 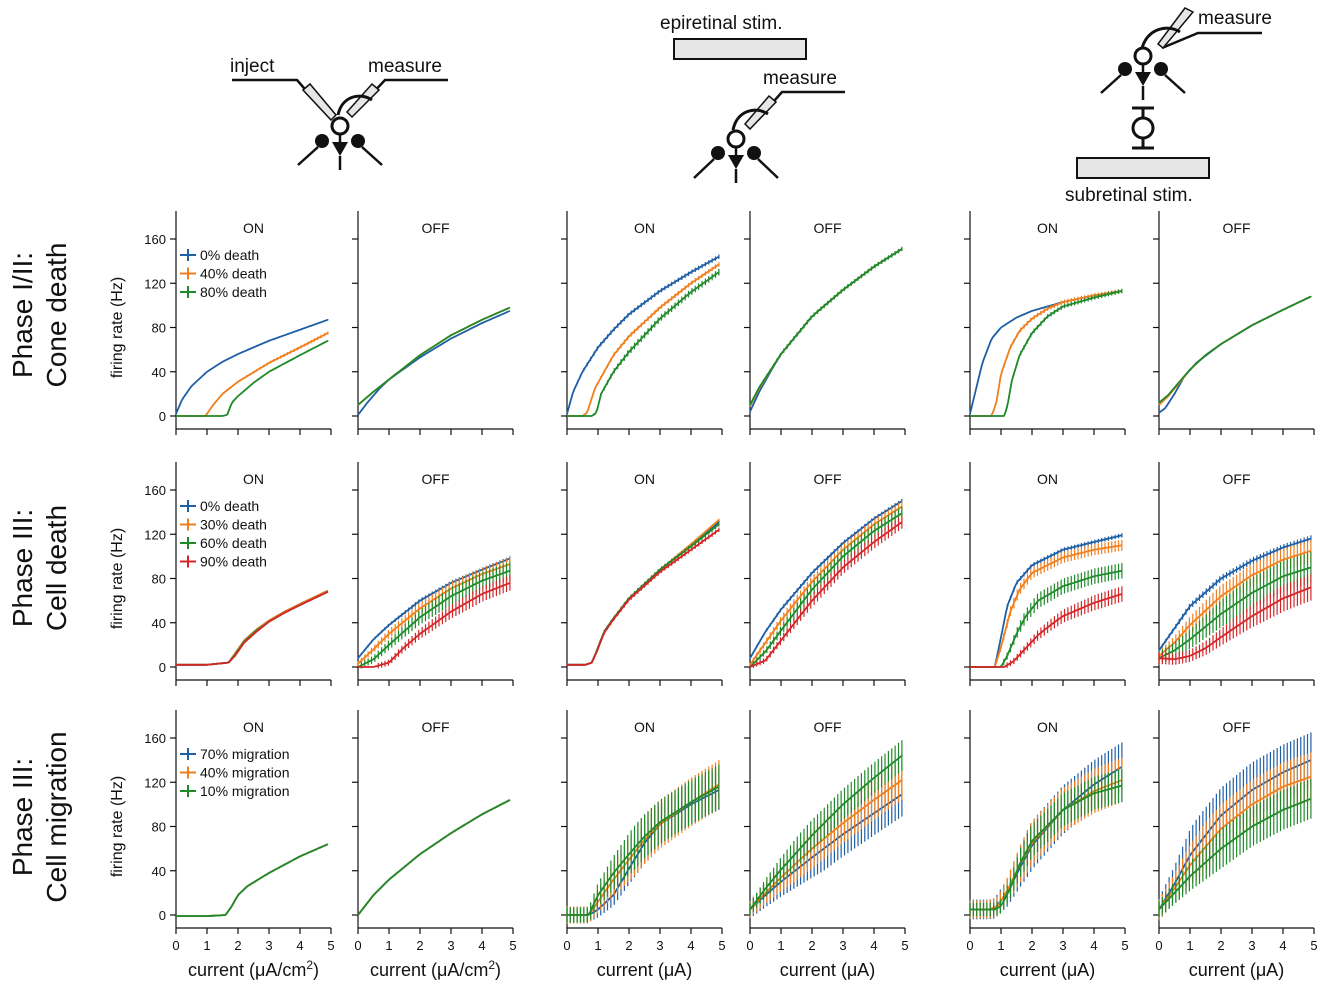 What do you see at coordinates (223, 543) in the screenshot?
I see `legend-item: 60% death` at bounding box center [223, 543].